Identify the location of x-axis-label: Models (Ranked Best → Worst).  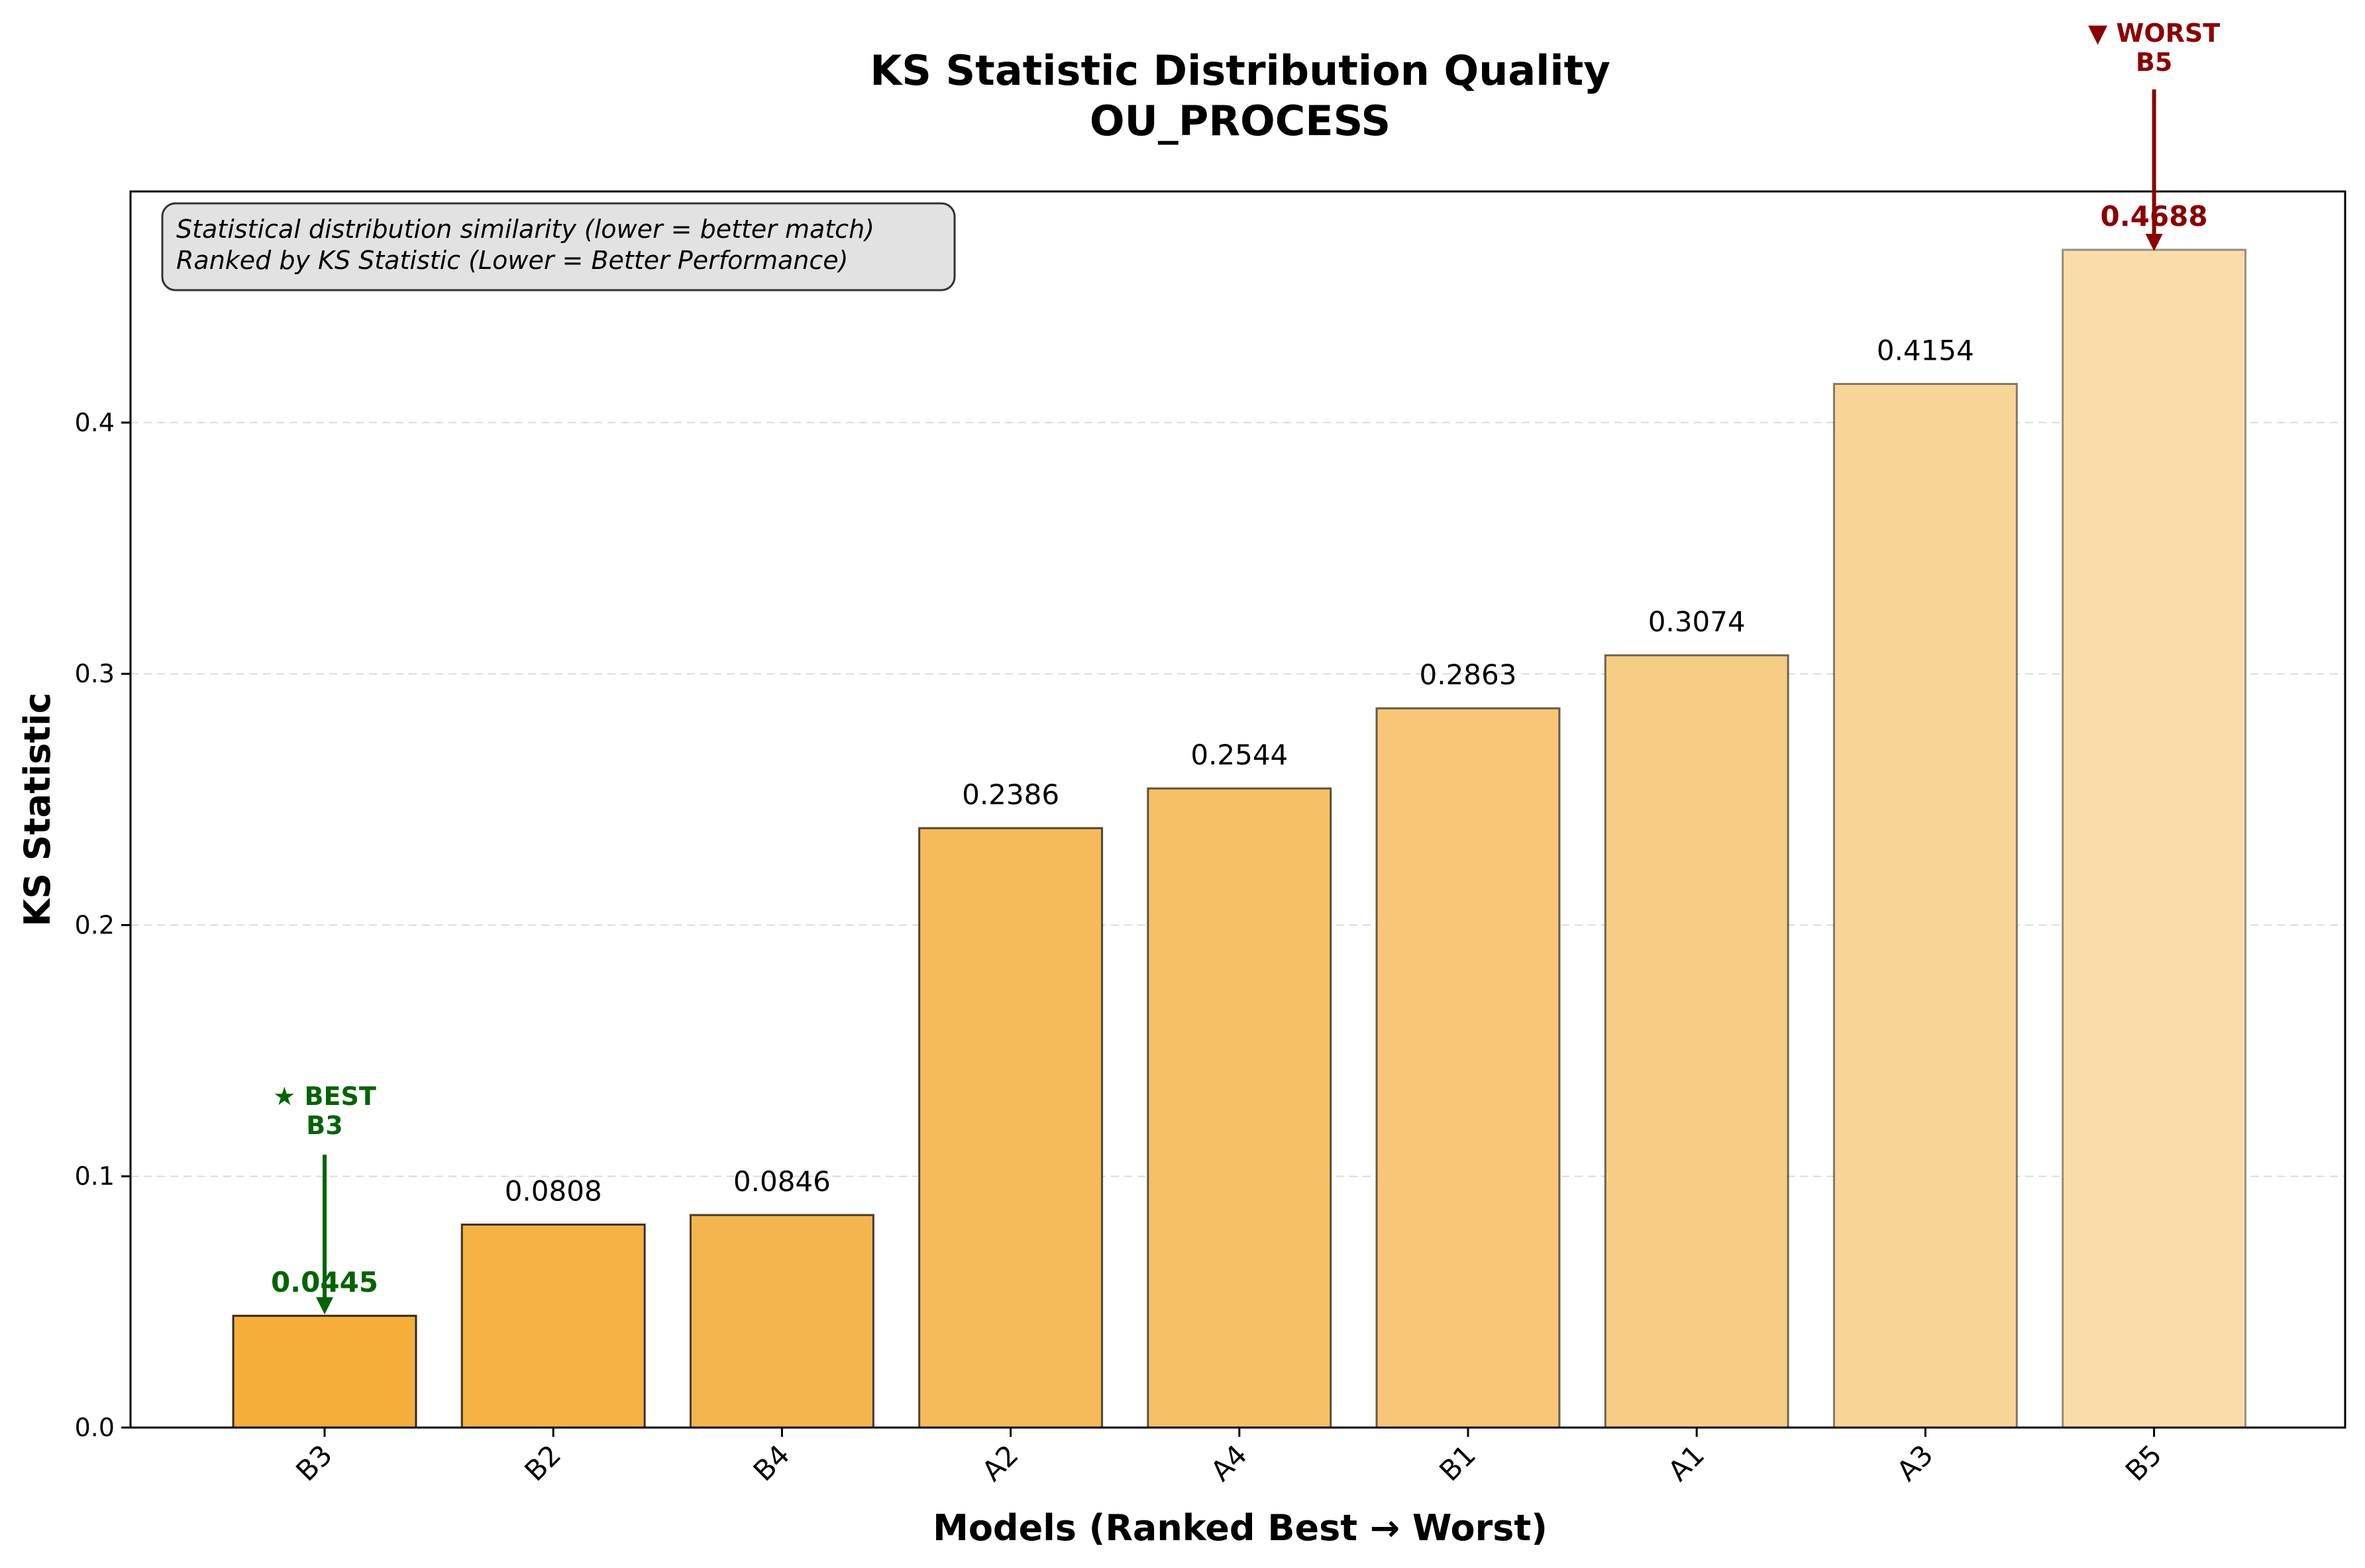
(1240, 1528).